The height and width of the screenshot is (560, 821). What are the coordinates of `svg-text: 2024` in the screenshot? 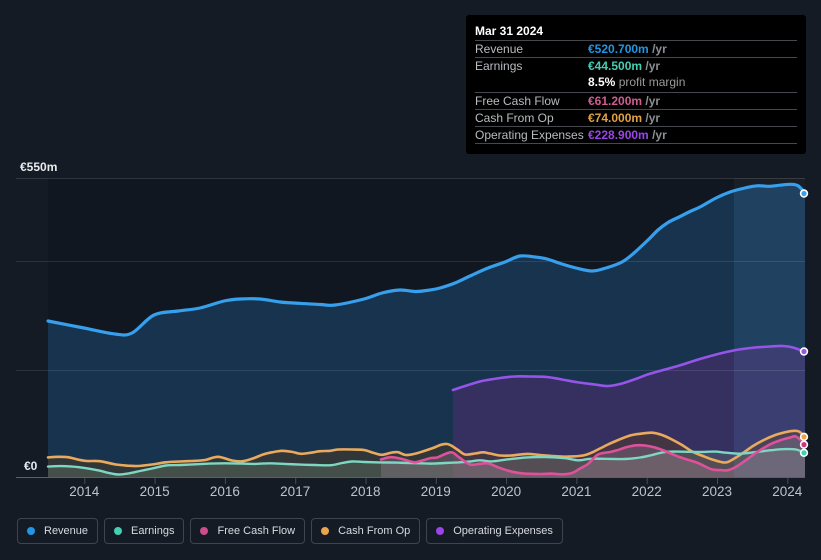 It's located at (787, 491).